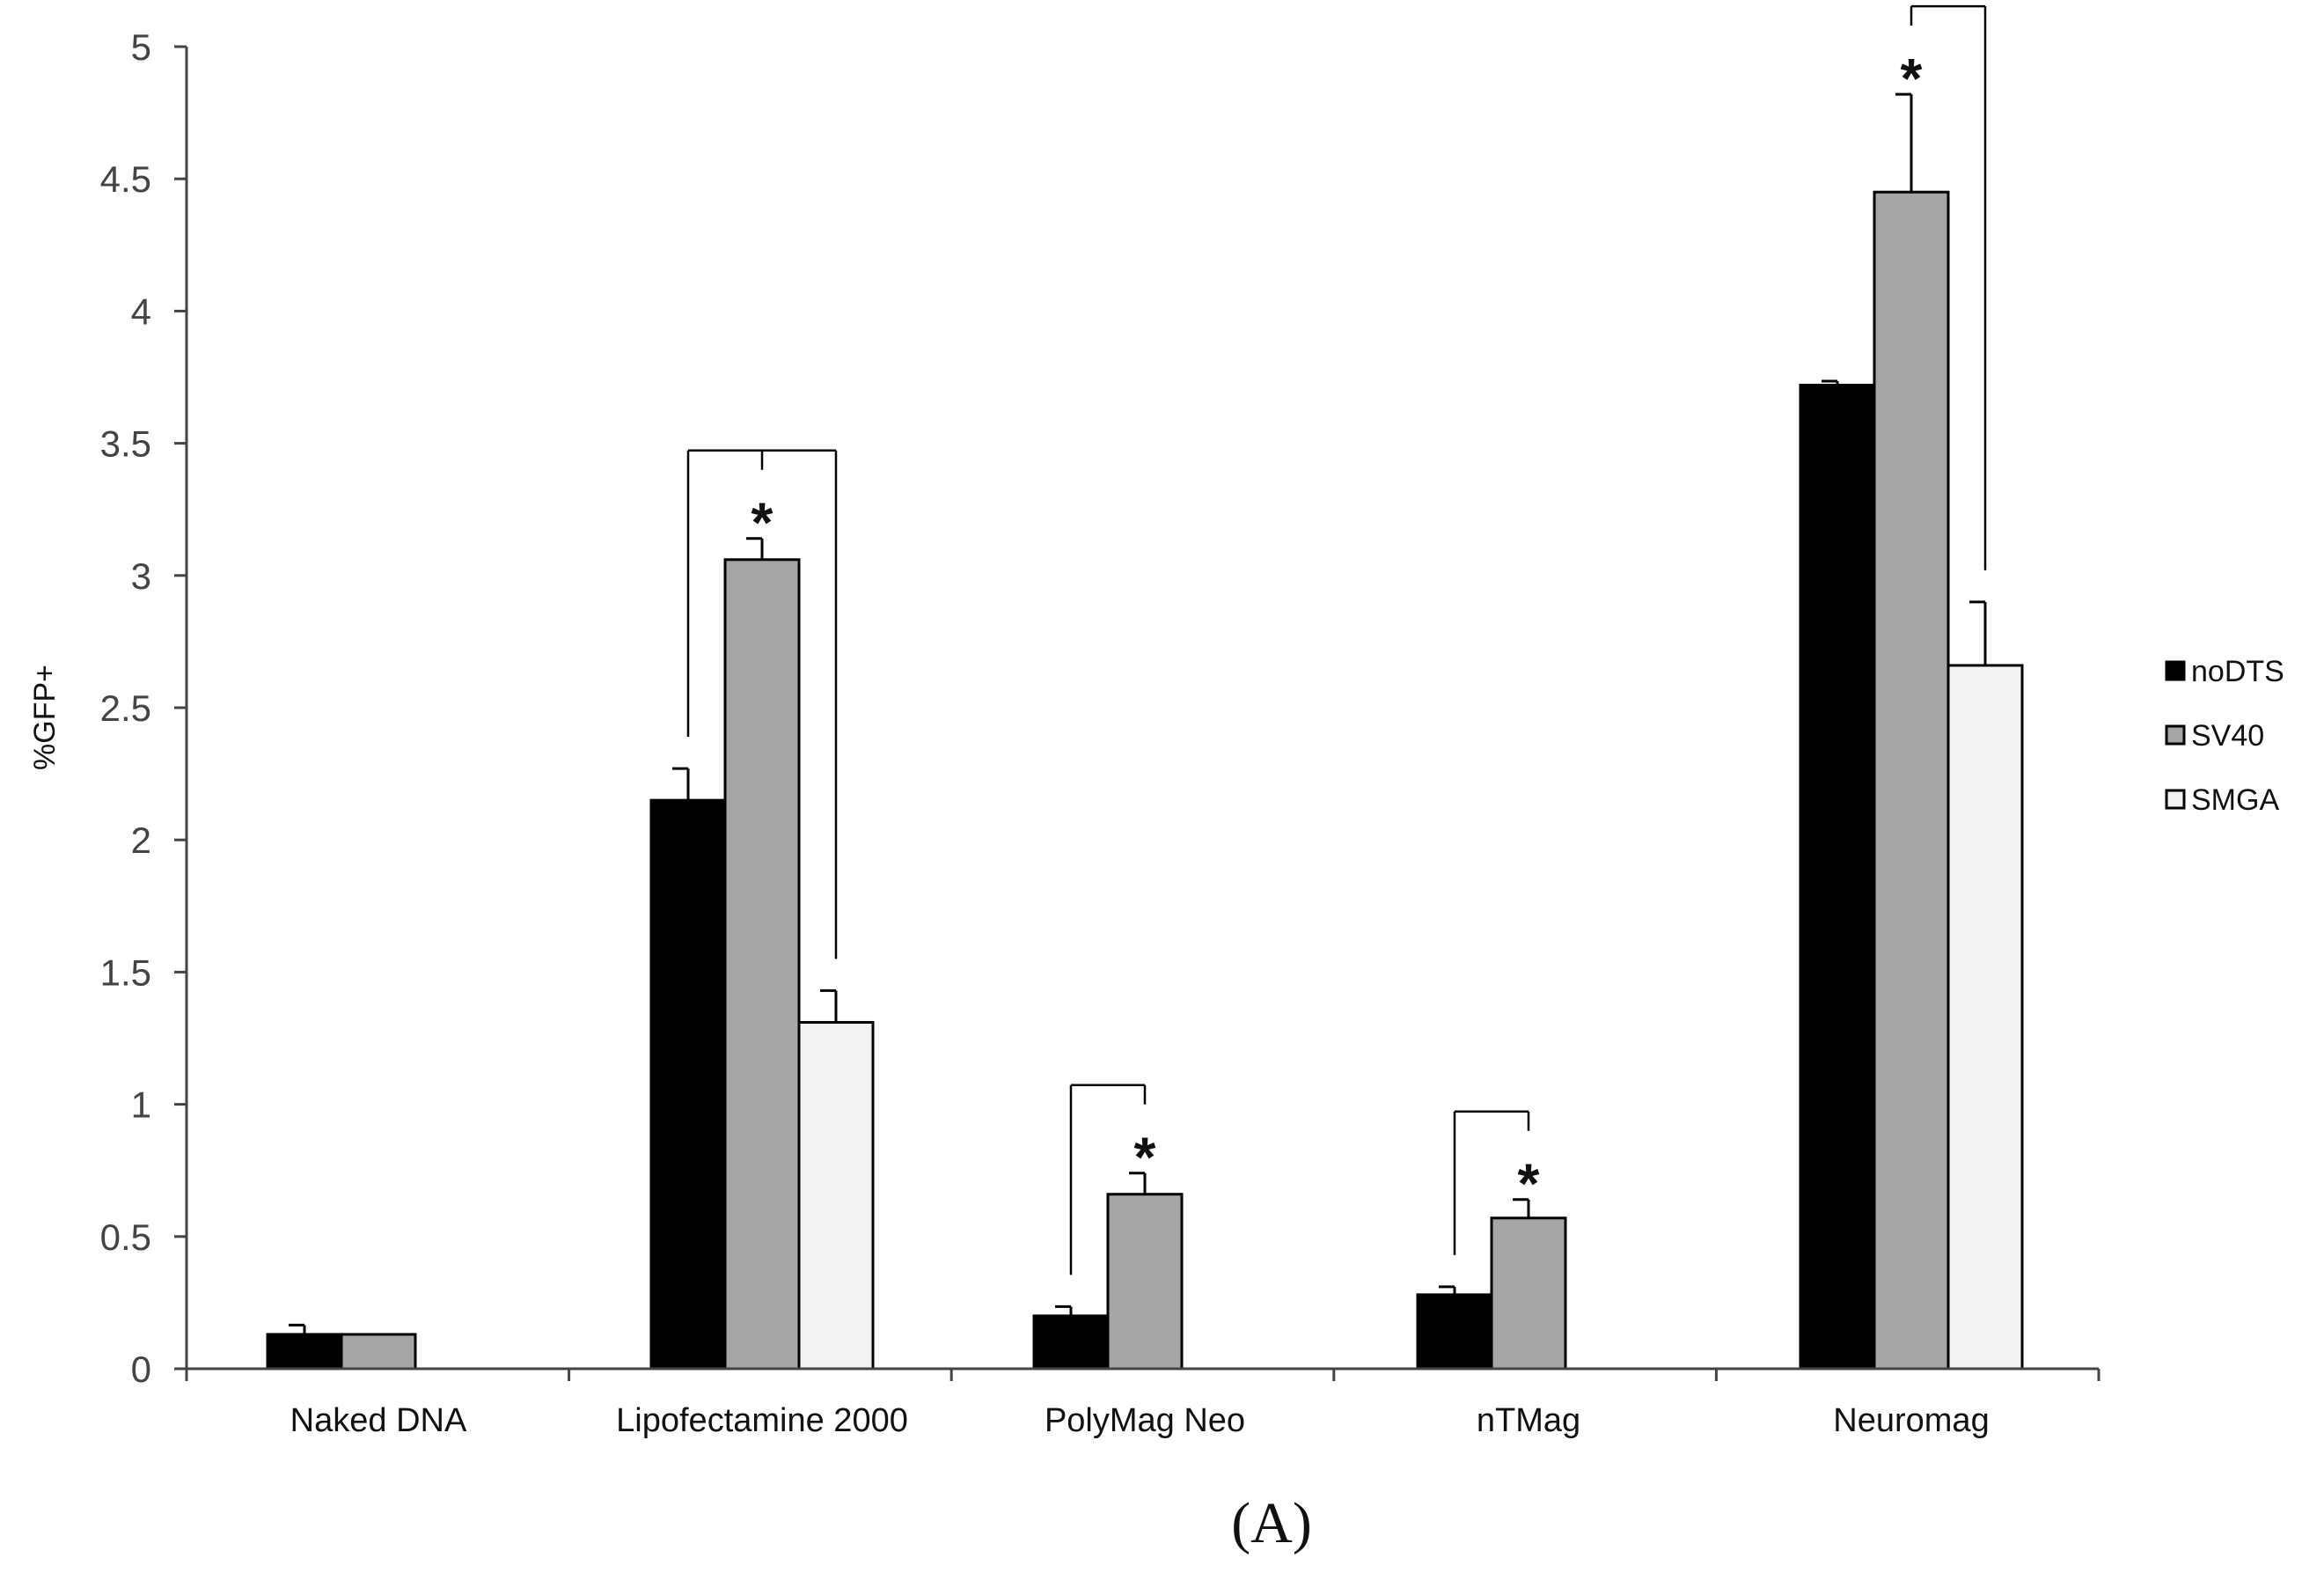 The image size is (2324, 1580). Describe the element at coordinates (141, 576) in the screenshot. I see `y-tick-label: 3` at that location.